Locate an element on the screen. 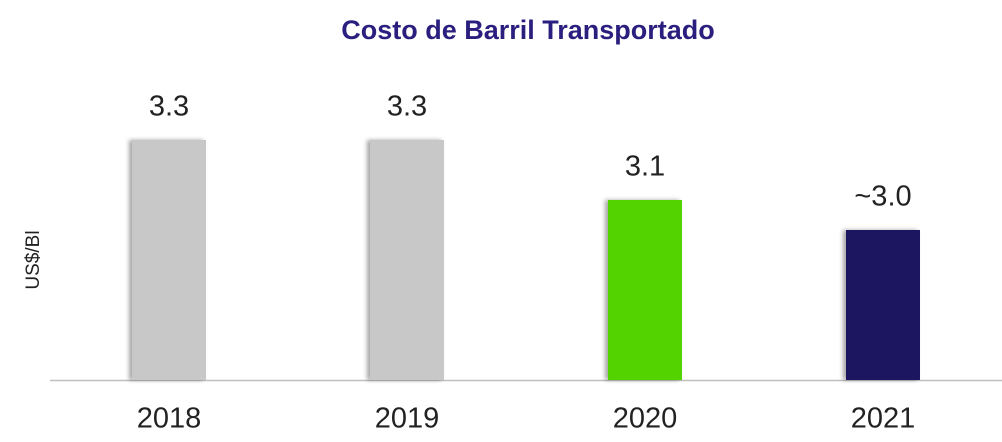  x-tick-label: 2021 is located at coordinates (883, 419).